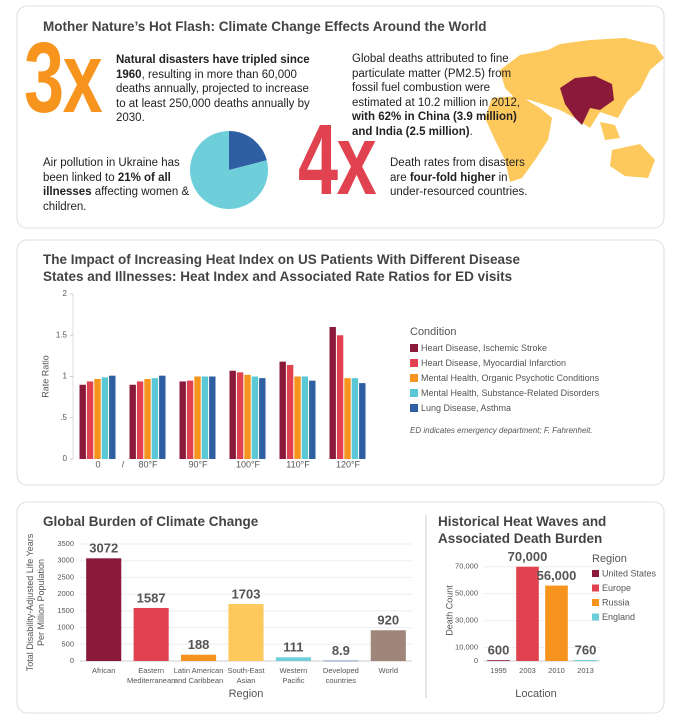 This screenshot has width=700, height=716. What do you see at coordinates (388, 620) in the screenshot?
I see `data-label: 920` at bounding box center [388, 620].